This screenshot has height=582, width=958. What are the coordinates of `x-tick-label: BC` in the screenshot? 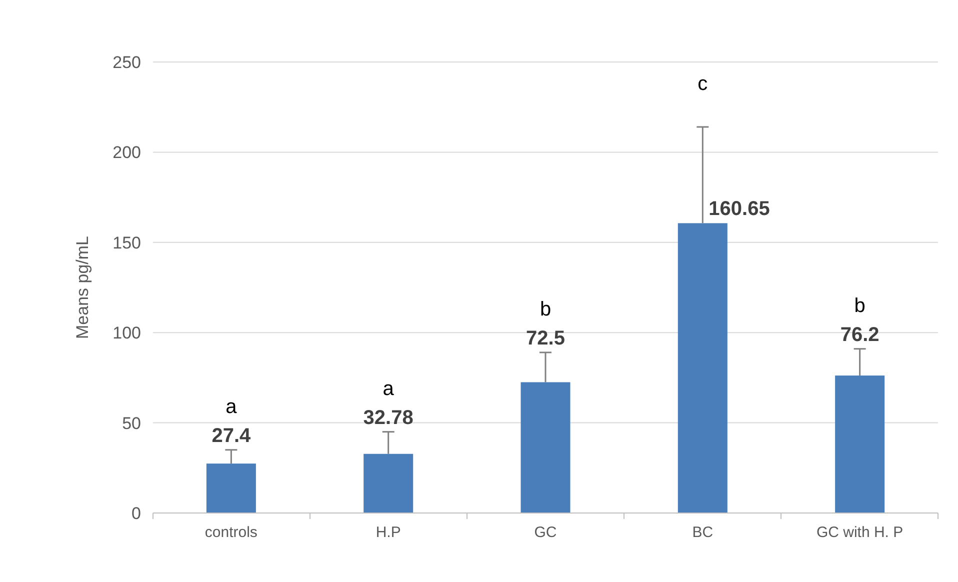 It's located at (703, 532).